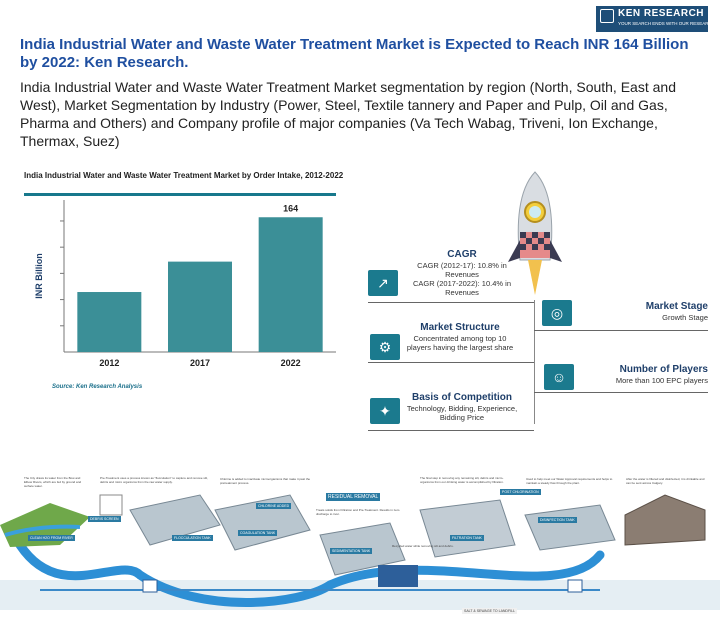 This screenshot has width=720, height=620. I want to click on disinfection-tank-icon, so click(570, 527).